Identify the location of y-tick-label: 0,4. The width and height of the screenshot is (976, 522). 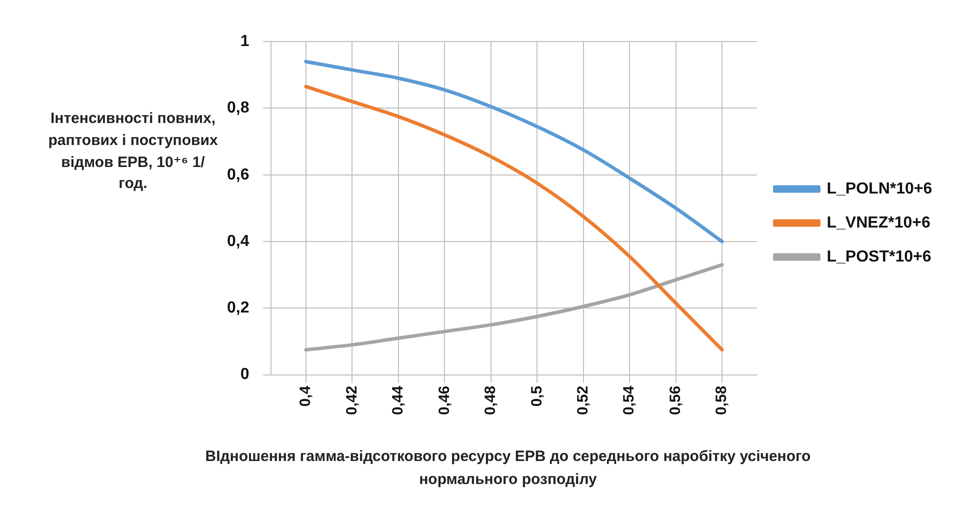
(238, 241).